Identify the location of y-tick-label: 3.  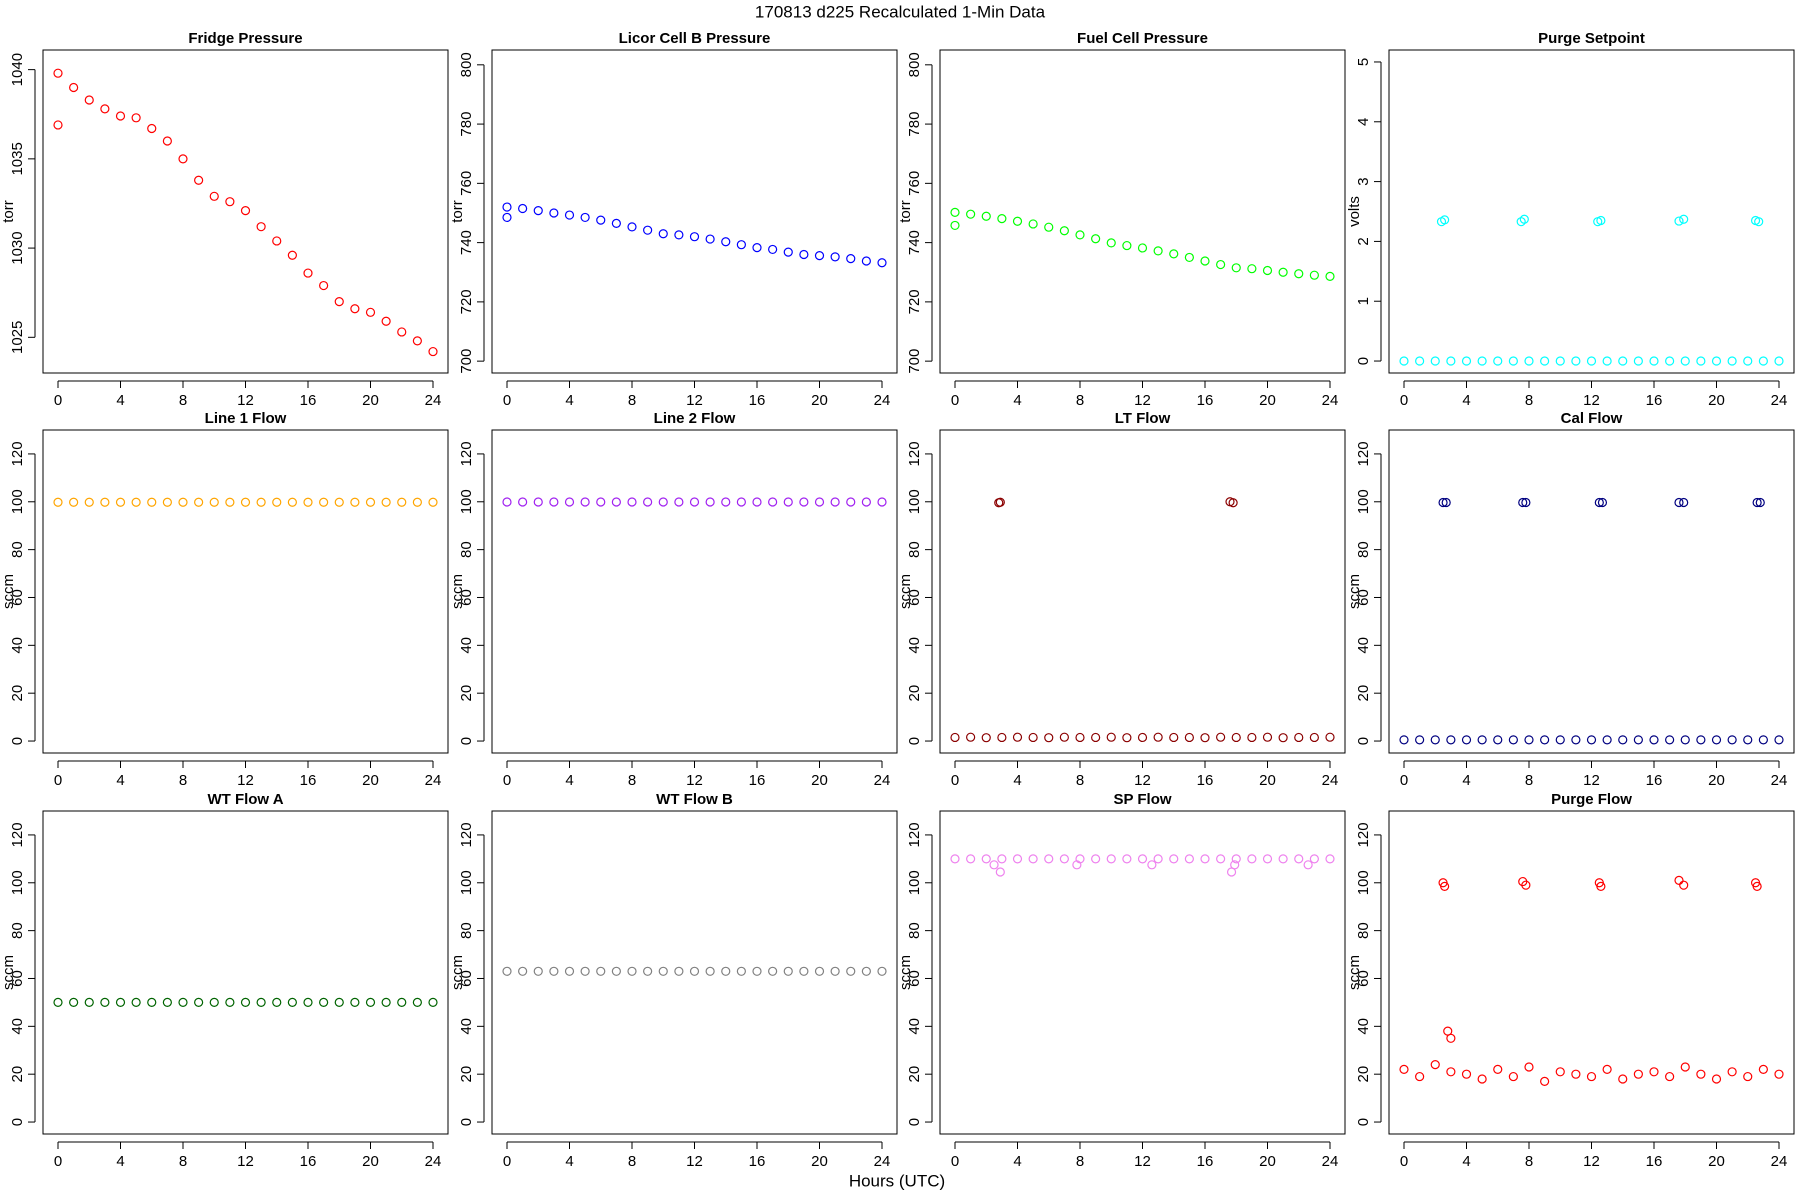
(1363, 181).